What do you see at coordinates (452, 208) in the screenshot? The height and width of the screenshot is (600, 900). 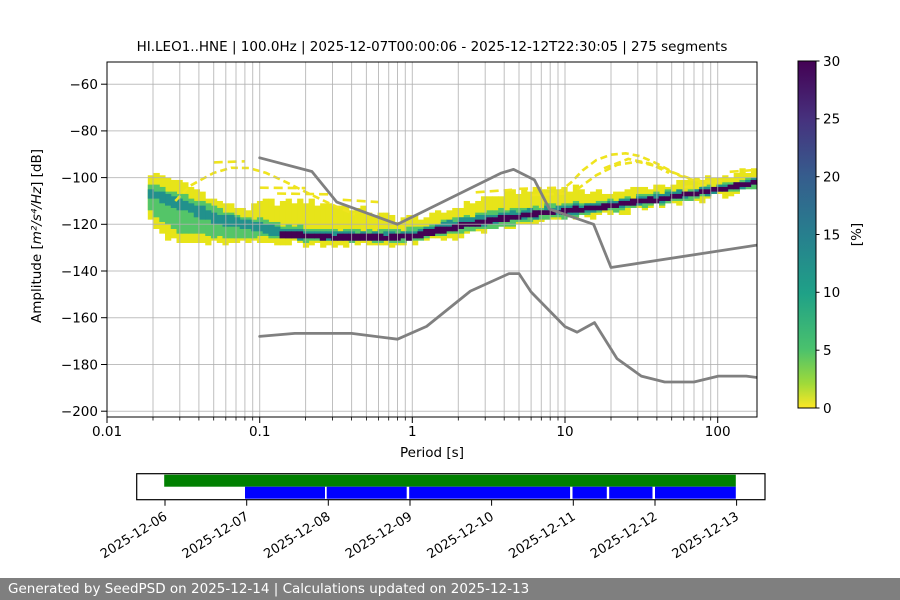 I see `ppsd-histogram` at bounding box center [452, 208].